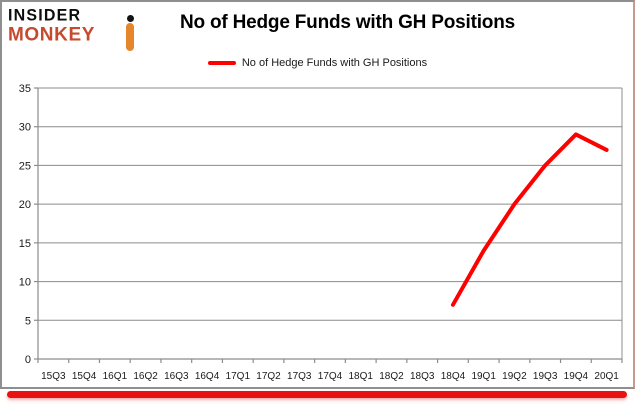 Image resolution: width=635 pixels, height=405 pixels. Describe the element at coordinates (51, 34) in the screenshot. I see `logo-monkey-text: MONKEY` at that location.